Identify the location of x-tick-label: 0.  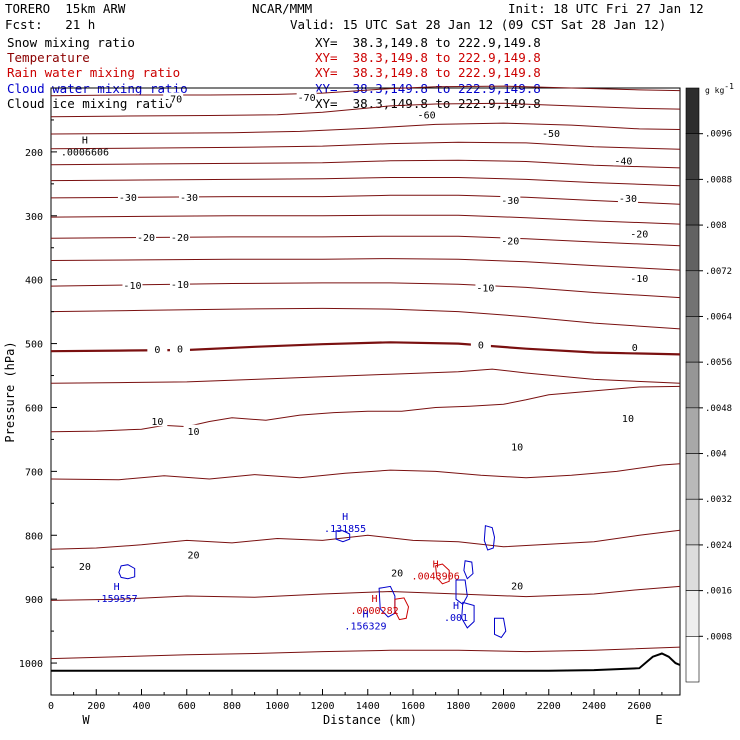
(51, 706).